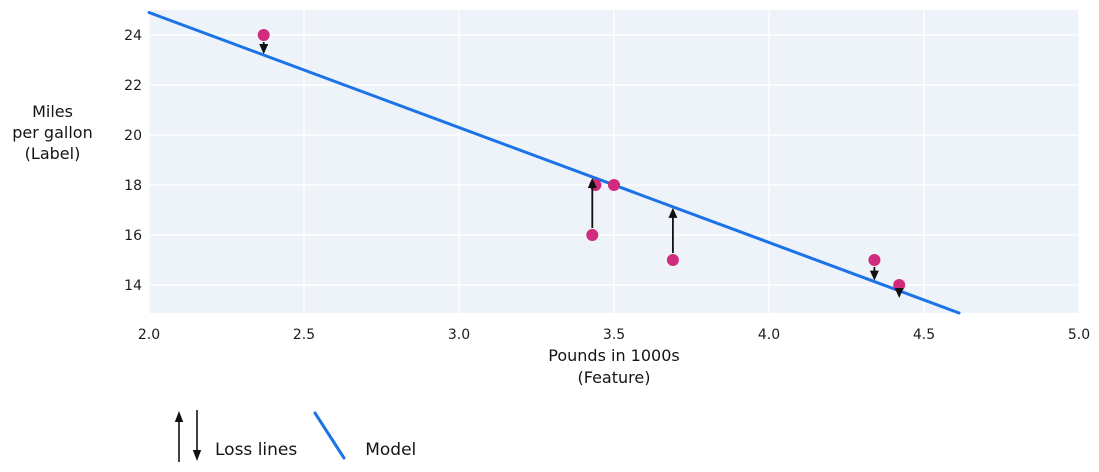  What do you see at coordinates (769, 335) in the screenshot?
I see `x-tick-label: 4.0` at bounding box center [769, 335].